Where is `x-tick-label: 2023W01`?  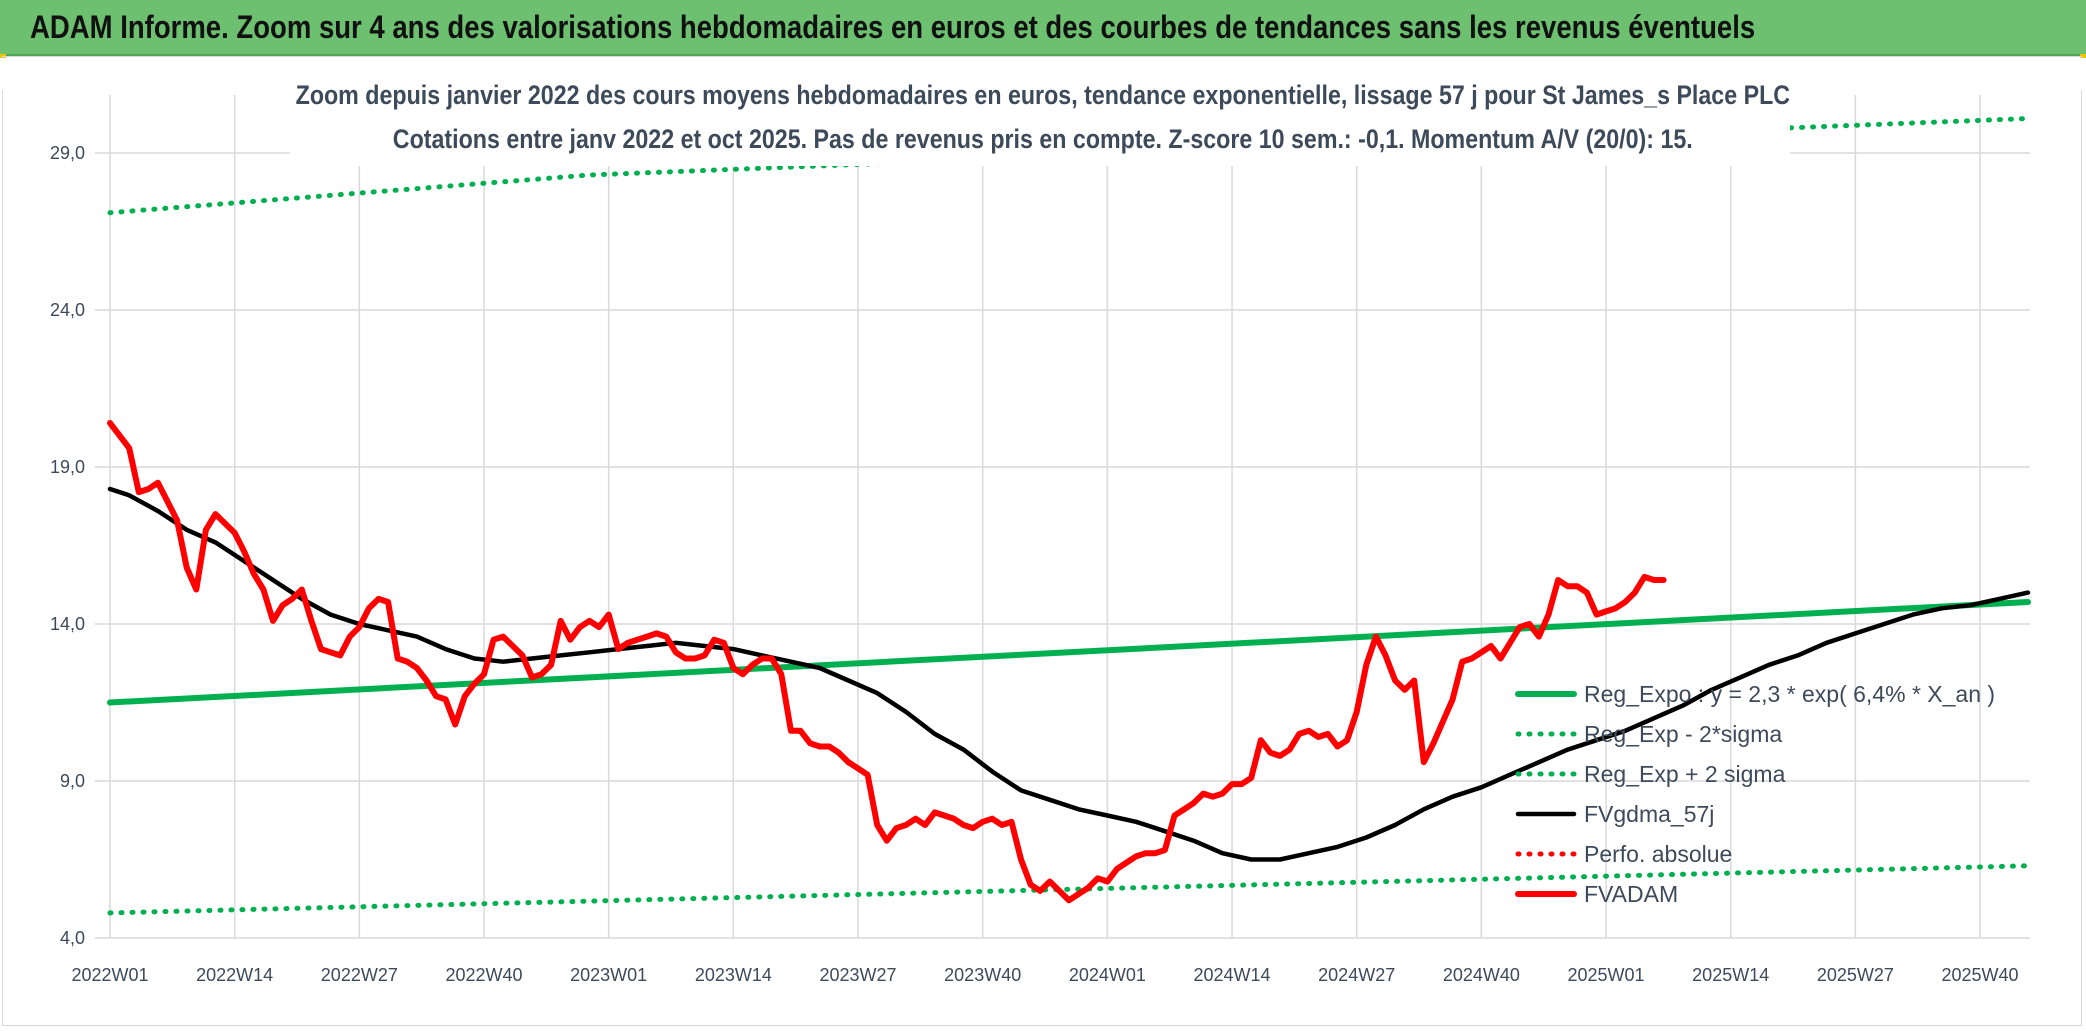
x-tick-label: 2023W01 is located at coordinates (608, 975).